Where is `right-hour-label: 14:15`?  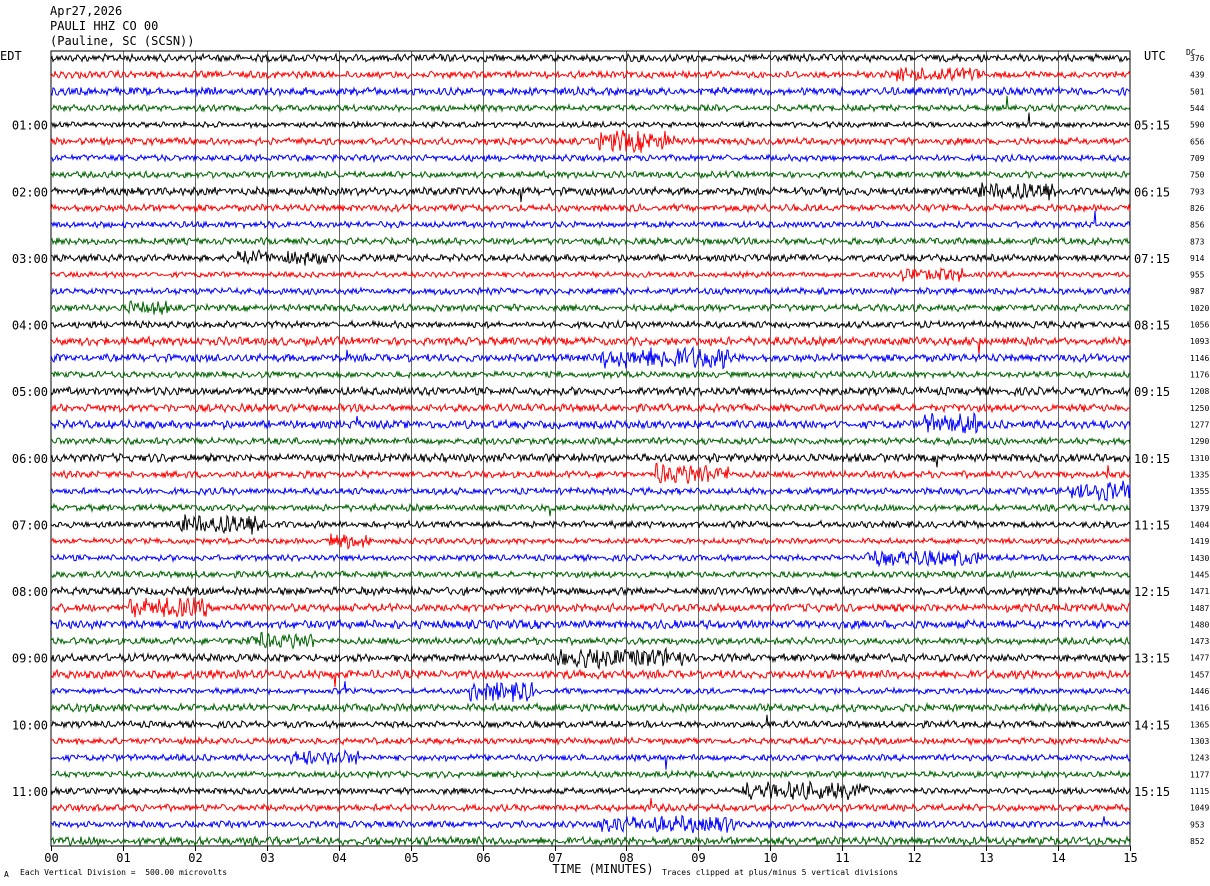
right-hour-label: 14:15 is located at coordinates (1152, 725).